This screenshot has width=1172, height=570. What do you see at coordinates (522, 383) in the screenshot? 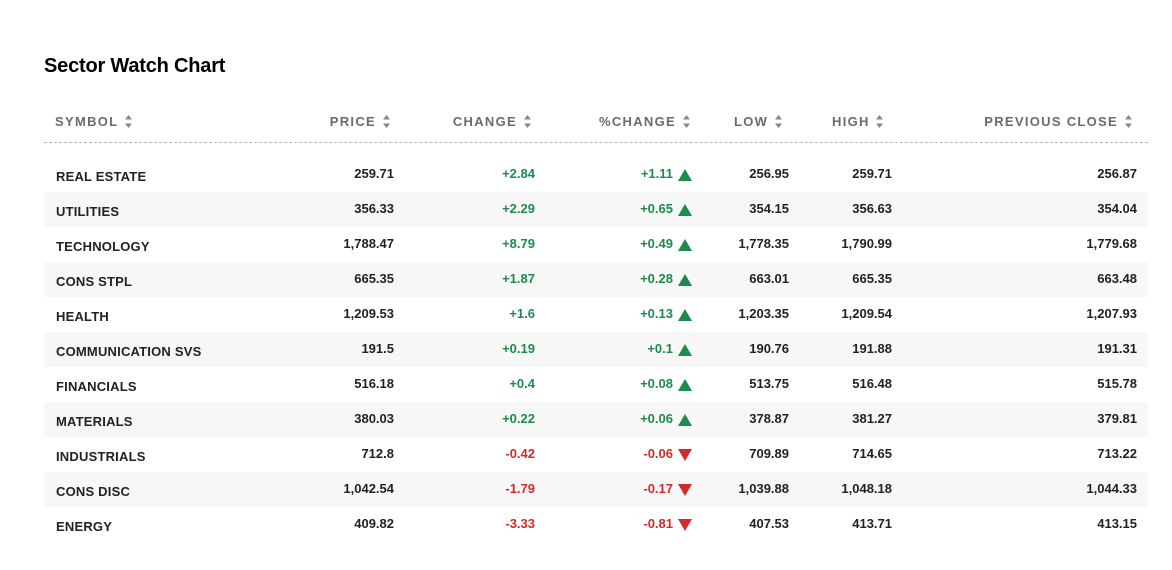
I see `change-value: +0.4` at bounding box center [522, 383].